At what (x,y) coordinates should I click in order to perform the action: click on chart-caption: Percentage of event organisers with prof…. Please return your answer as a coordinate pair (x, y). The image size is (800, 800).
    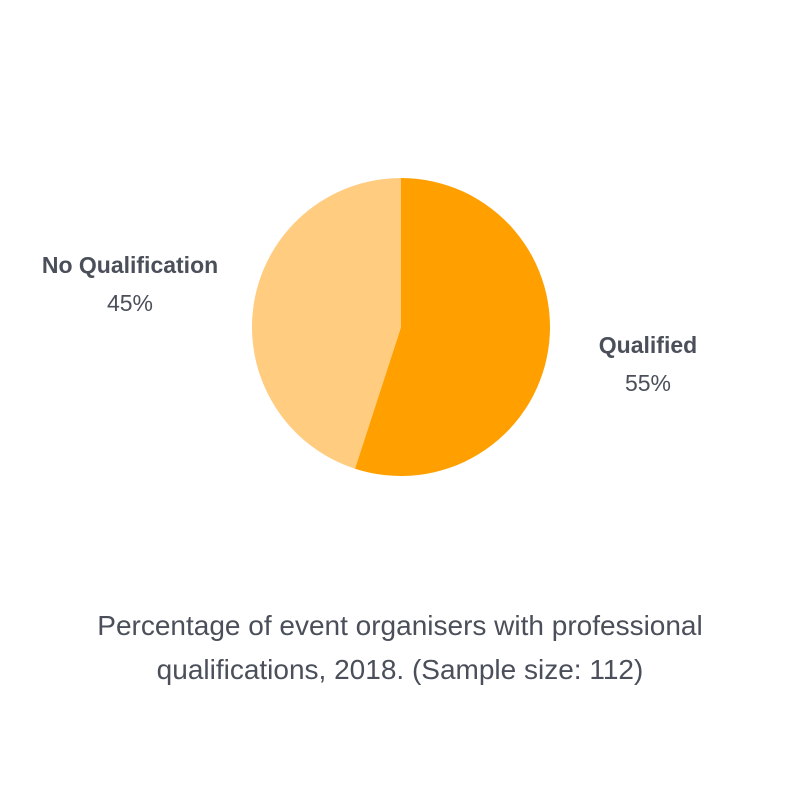
    Looking at the image, I should click on (400, 647).